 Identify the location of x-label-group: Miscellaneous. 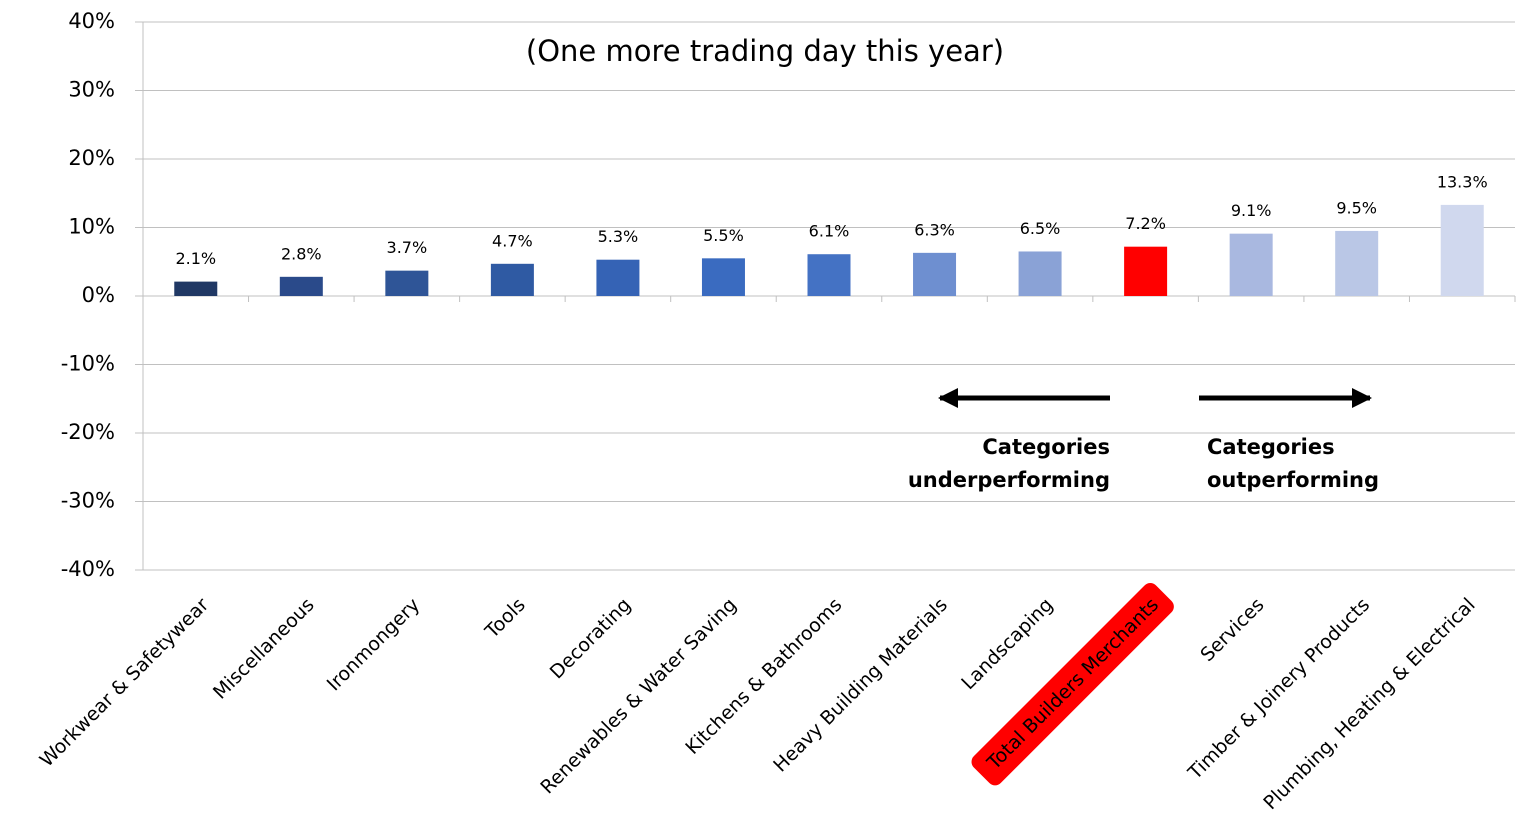
(264, 649).